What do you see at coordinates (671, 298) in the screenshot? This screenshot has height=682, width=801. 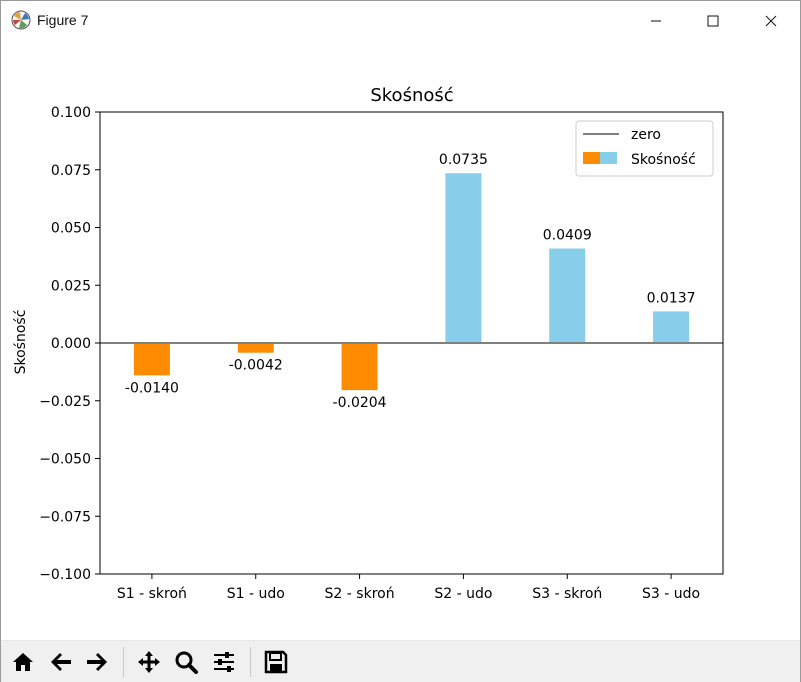 I see `bar-value-label: 0.0137` at bounding box center [671, 298].